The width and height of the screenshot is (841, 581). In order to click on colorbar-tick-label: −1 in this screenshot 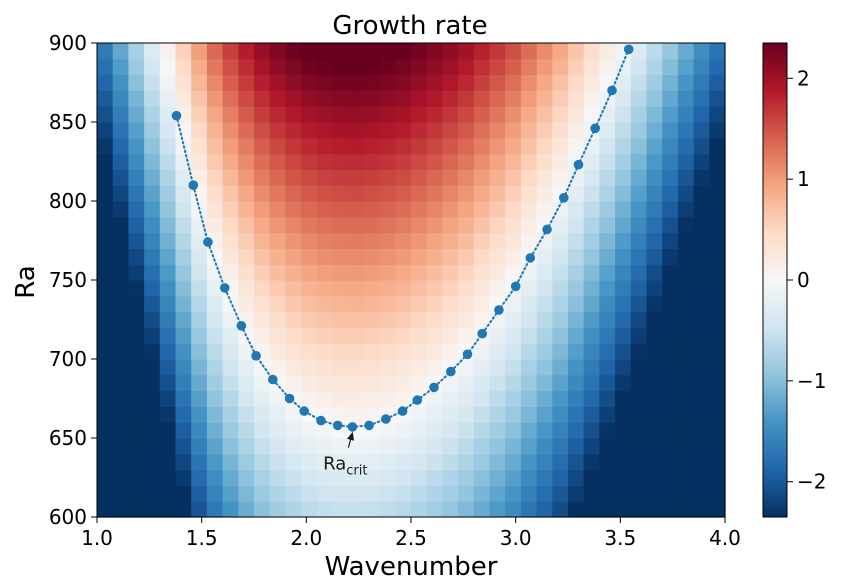, I will do `click(811, 381)`.